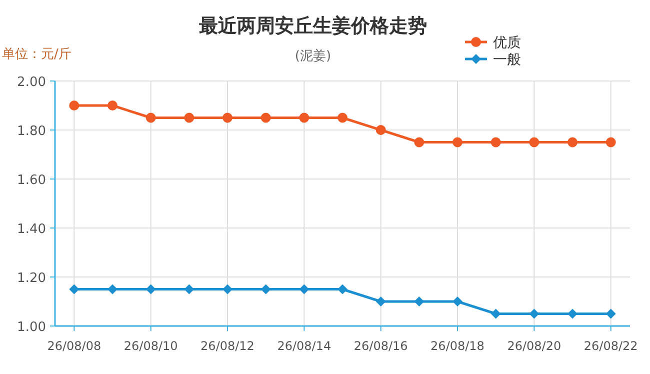  I want to click on y-tick-label: 2.00, so click(31, 82).